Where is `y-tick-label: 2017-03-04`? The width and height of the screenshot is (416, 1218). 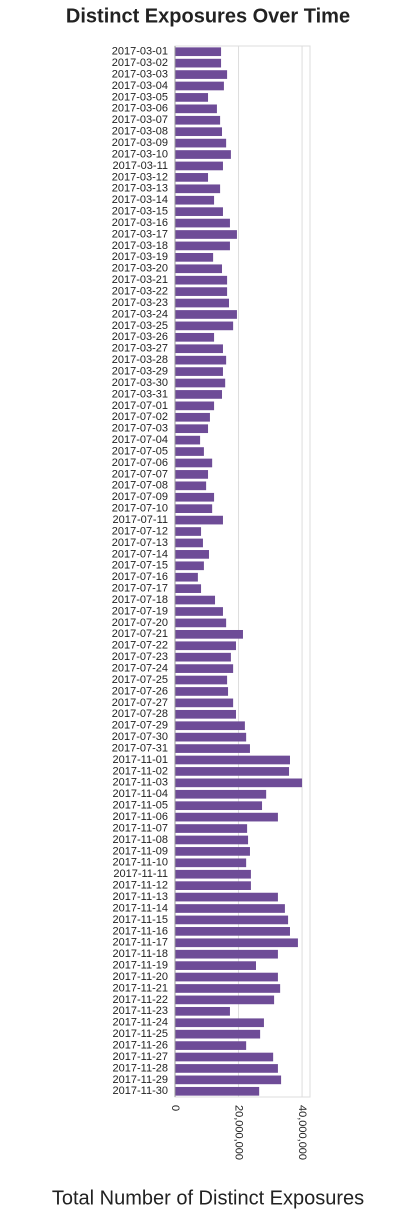
y-tick-label: 2017-03-04 is located at coordinates (140, 86).